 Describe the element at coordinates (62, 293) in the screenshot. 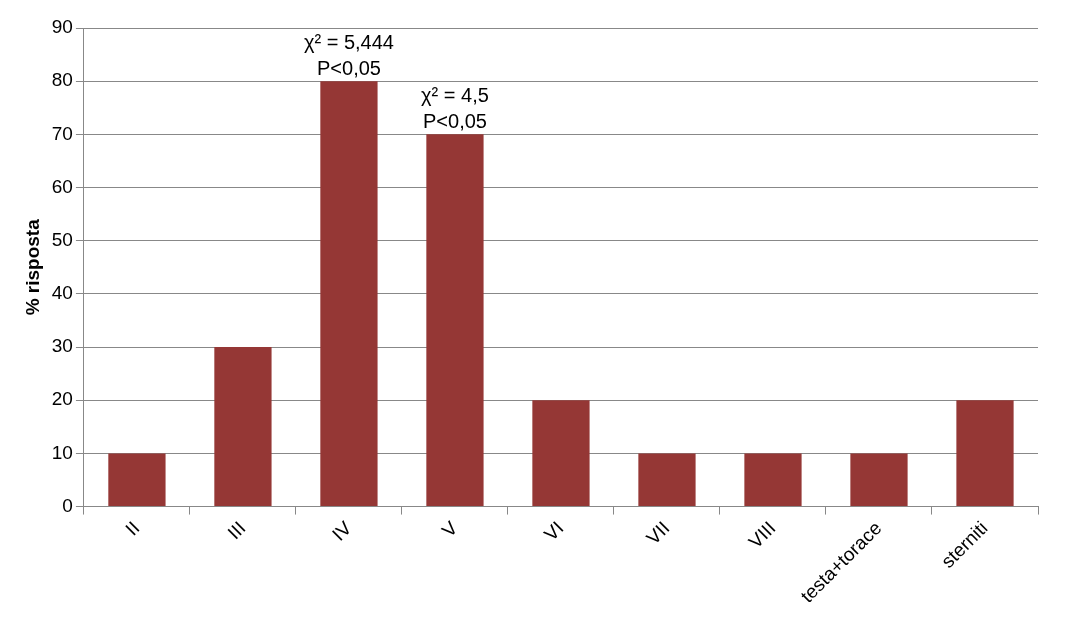

I see `y-tick-label: 40` at that location.